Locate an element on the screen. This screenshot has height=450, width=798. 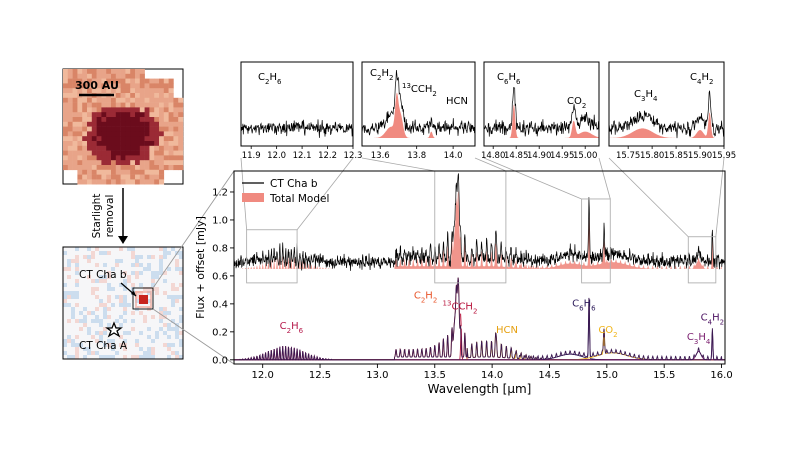
inset-x-tick-label: 14.95 is located at coordinates (562, 156).